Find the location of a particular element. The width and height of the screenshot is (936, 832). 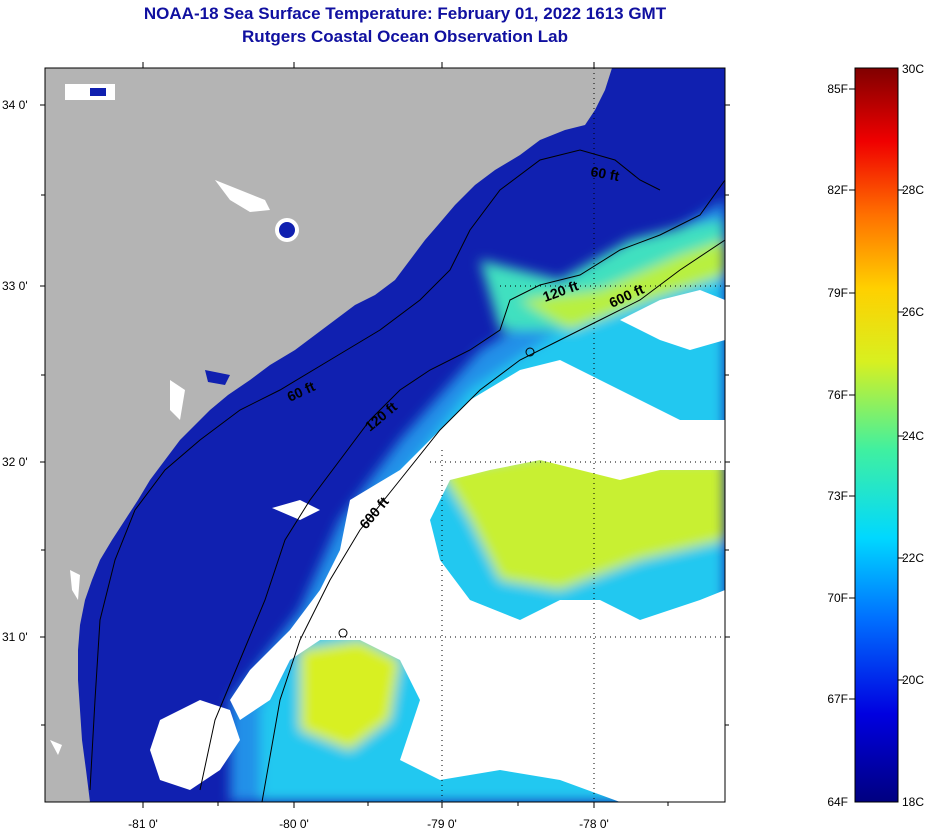

lon-label-80: -80 0' is located at coordinates (294, 824).